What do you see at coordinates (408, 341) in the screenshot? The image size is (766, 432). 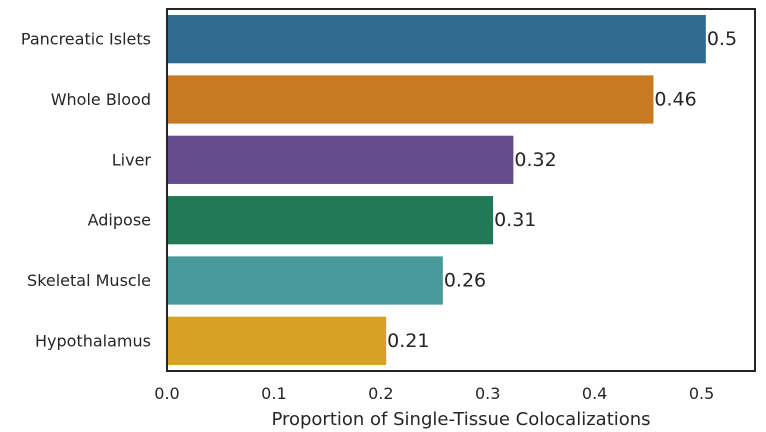 I see `data-label: 0.21` at bounding box center [408, 341].